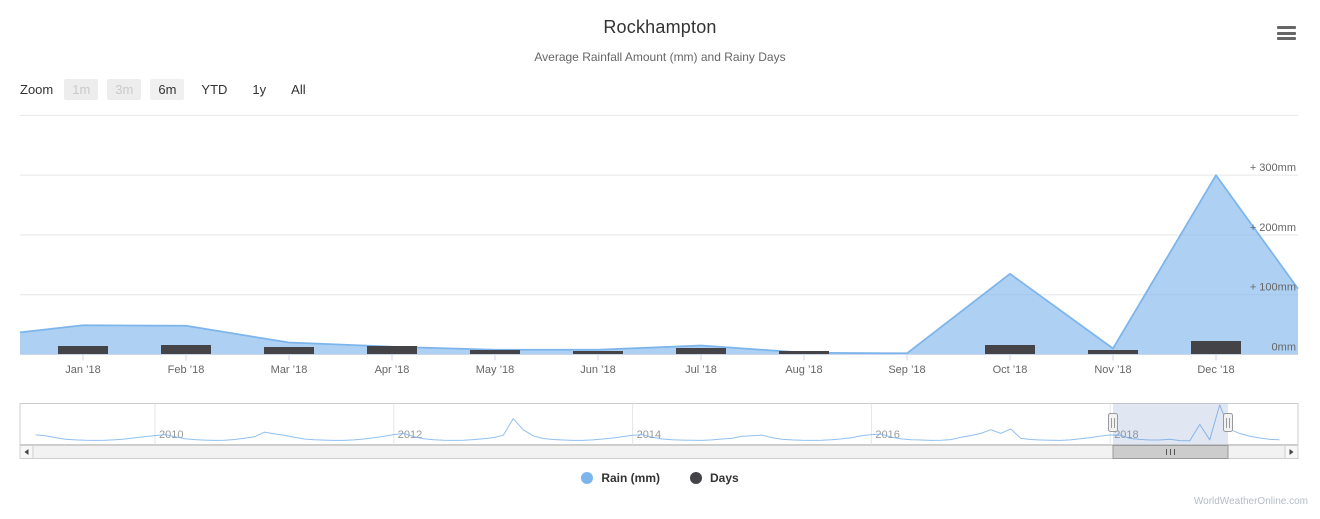  Describe the element at coordinates (1273, 288) in the screenshot. I see `y-axis-label: + 100mm` at that location.